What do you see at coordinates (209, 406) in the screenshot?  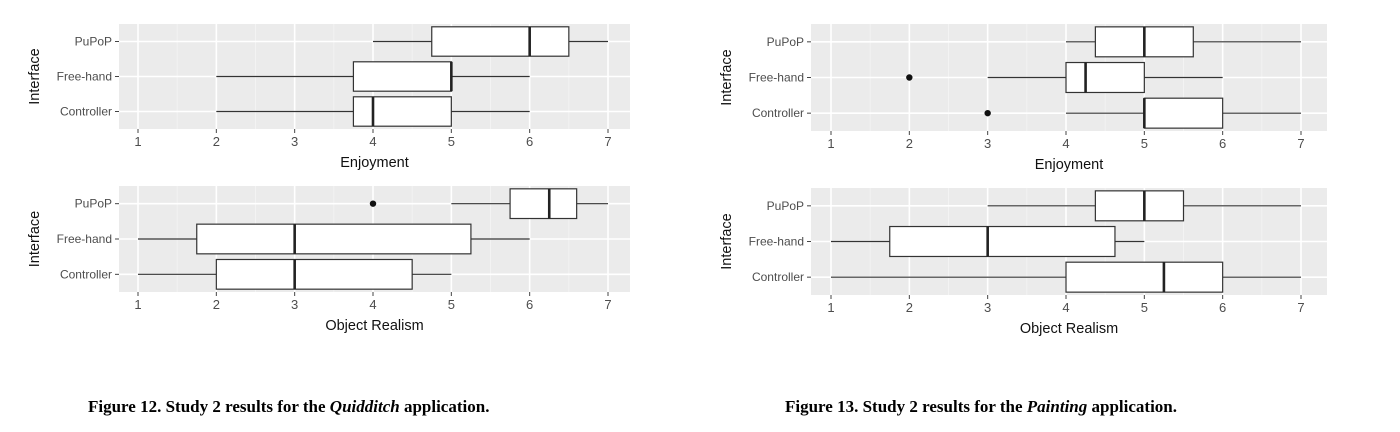 I see `figure-12-caption-prefix: Figure 12. Study 2 results for the` at bounding box center [209, 406].